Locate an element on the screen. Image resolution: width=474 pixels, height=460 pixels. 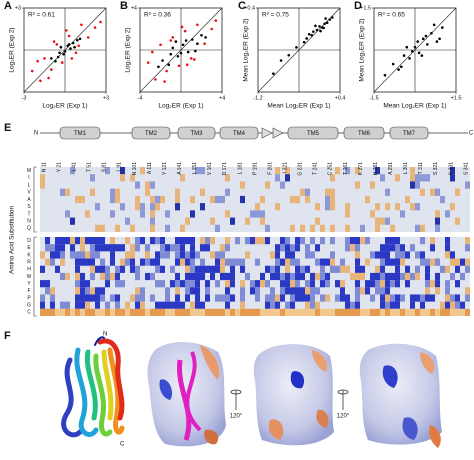
annotation-bg is located at coordinates (44, 15).